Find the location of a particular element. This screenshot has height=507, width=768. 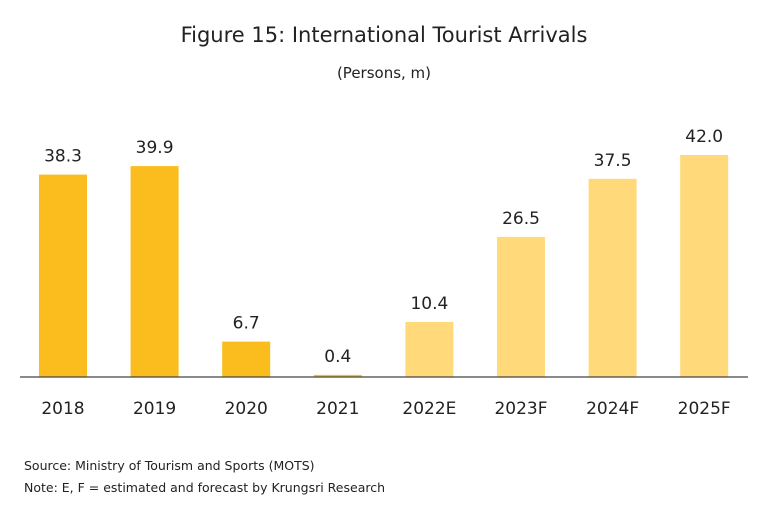

bar-2025F is located at coordinates (704, 266).